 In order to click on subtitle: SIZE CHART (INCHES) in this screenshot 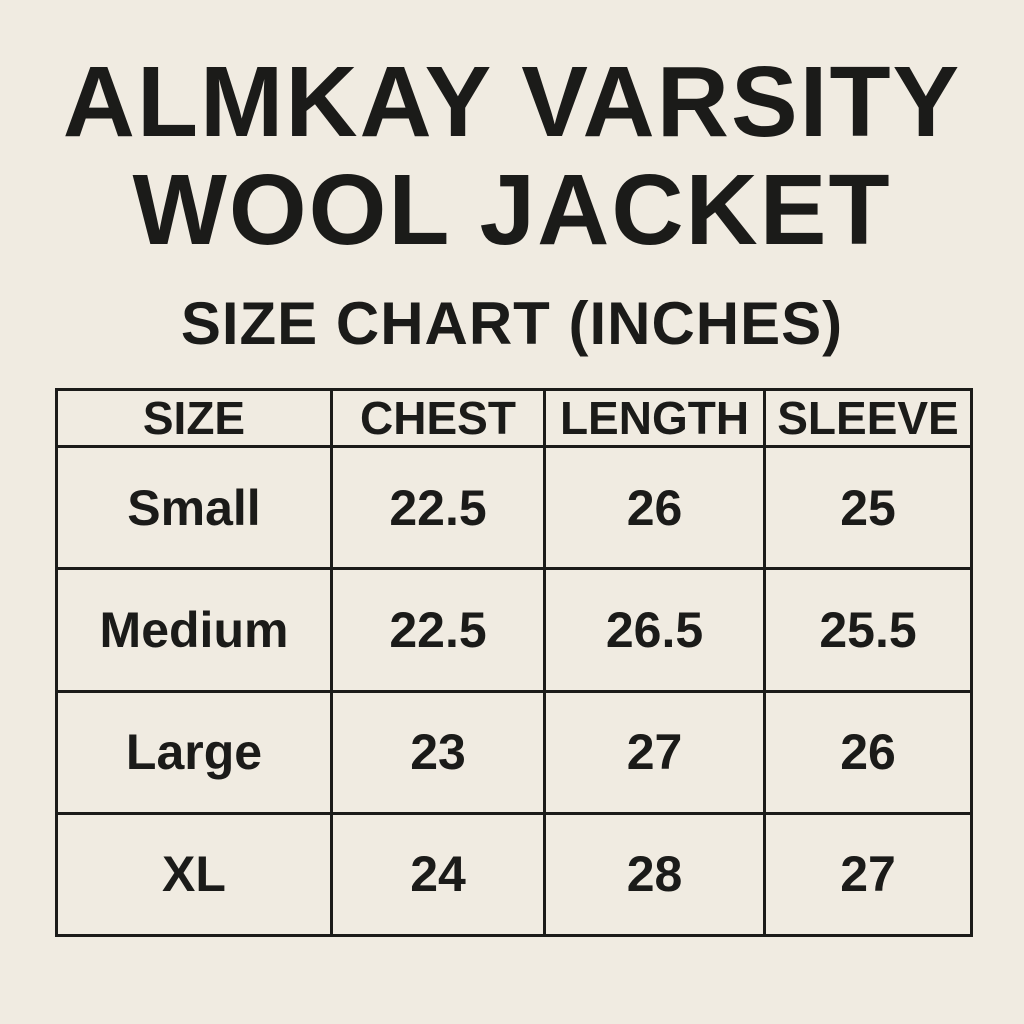, I will do `click(512, 323)`.